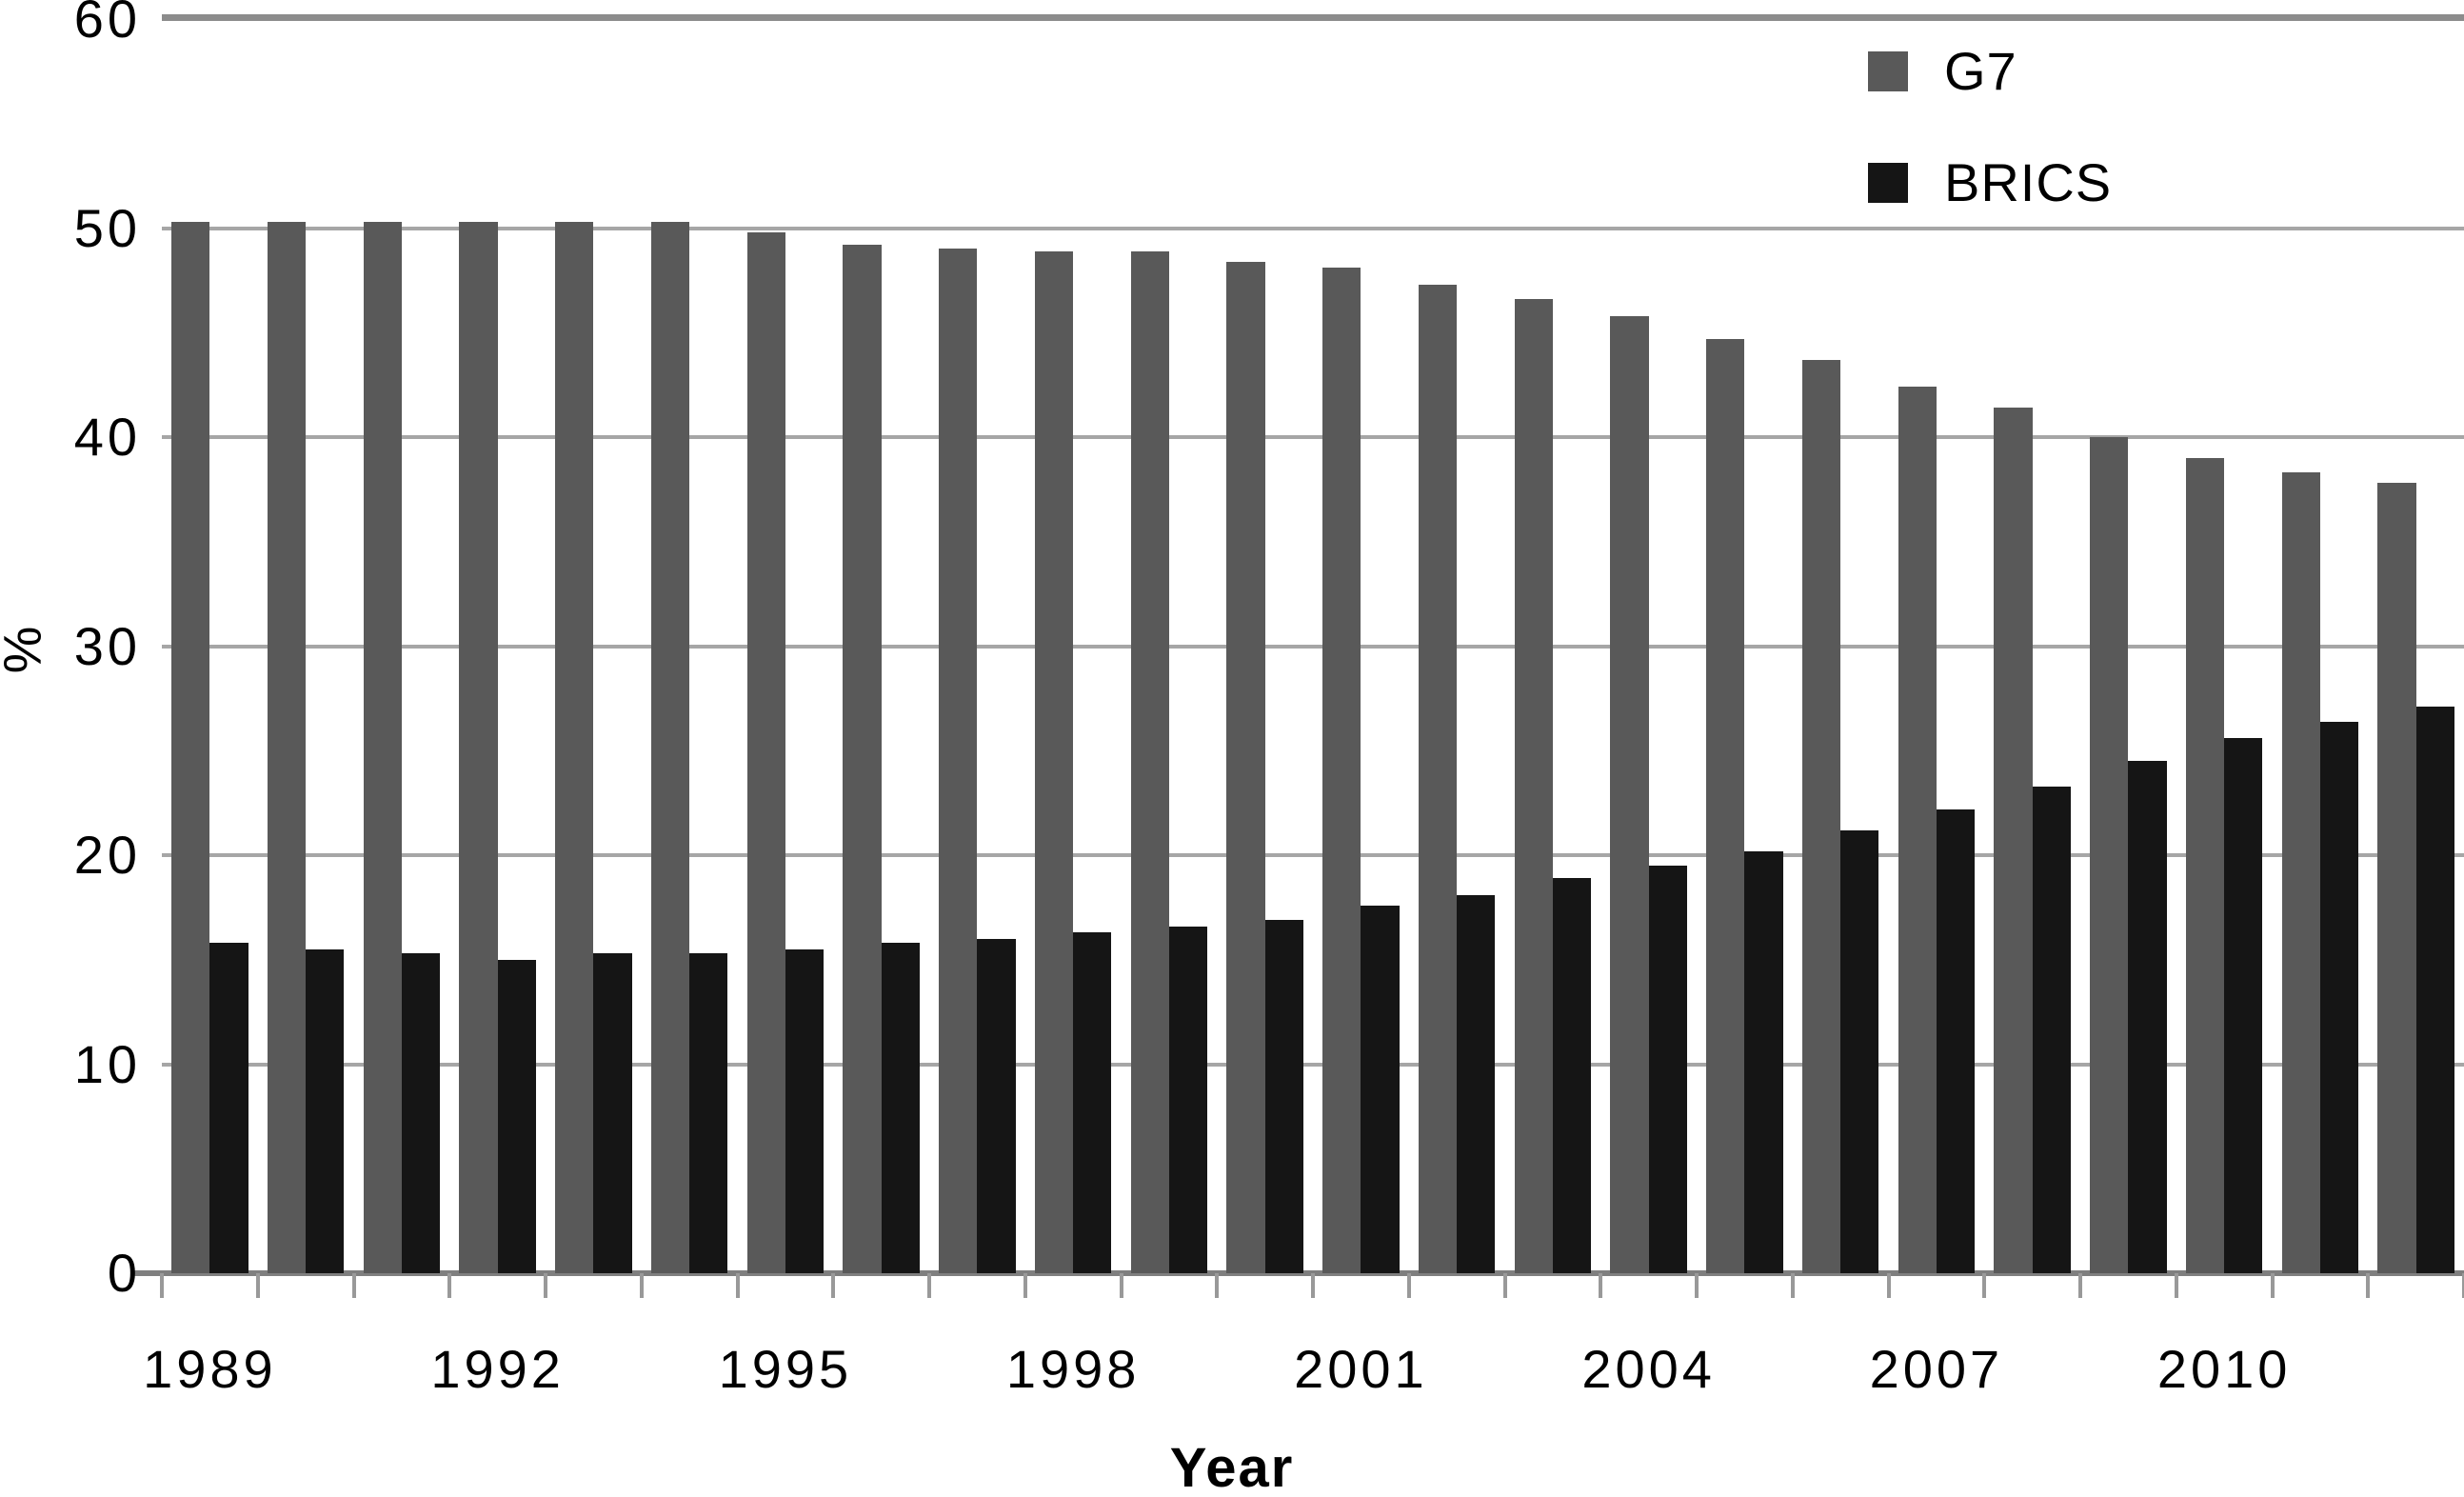 The height and width of the screenshot is (1497, 2464). I want to click on bar-g7-2000, so click(1245, 767).